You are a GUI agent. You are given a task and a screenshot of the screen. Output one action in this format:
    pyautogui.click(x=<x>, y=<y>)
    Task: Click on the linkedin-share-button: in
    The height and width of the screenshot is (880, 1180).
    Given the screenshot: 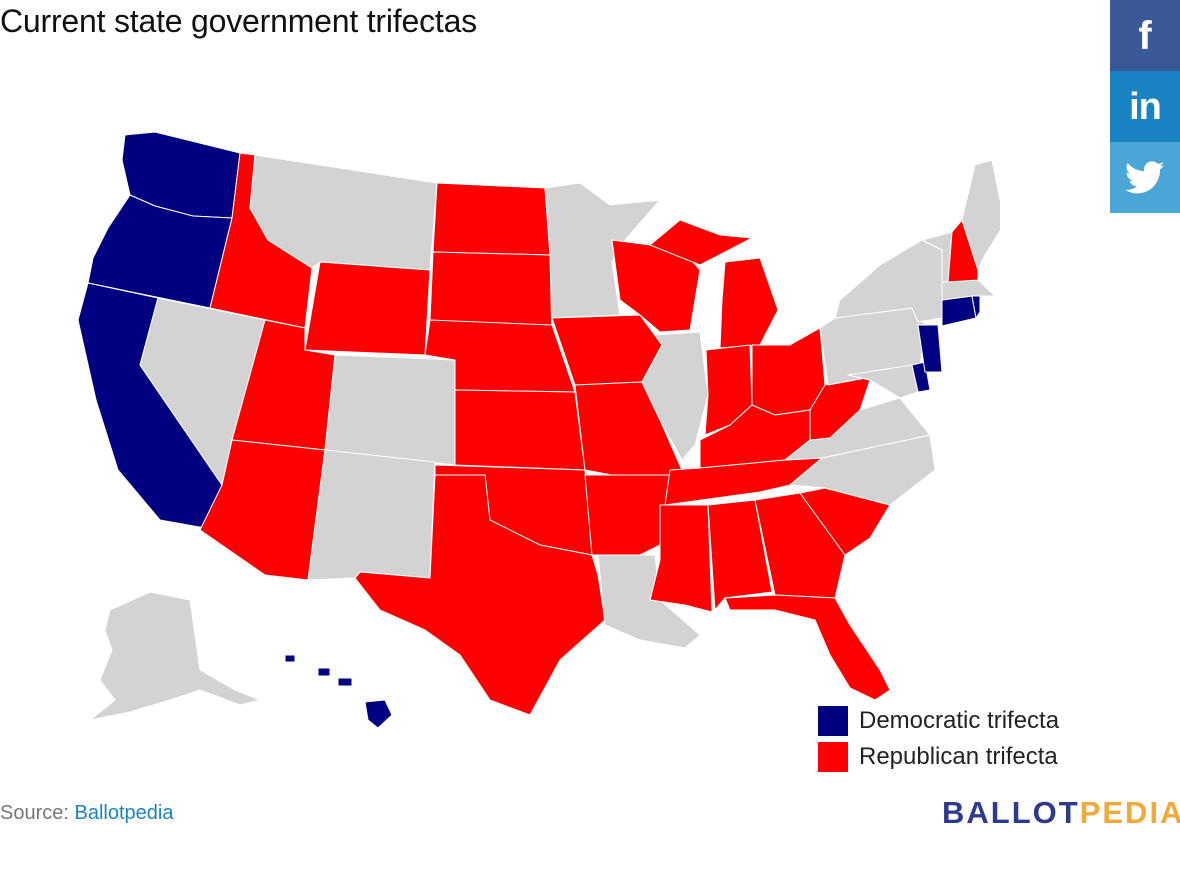 What is the action you would take?
    pyautogui.click(x=1145, y=106)
    